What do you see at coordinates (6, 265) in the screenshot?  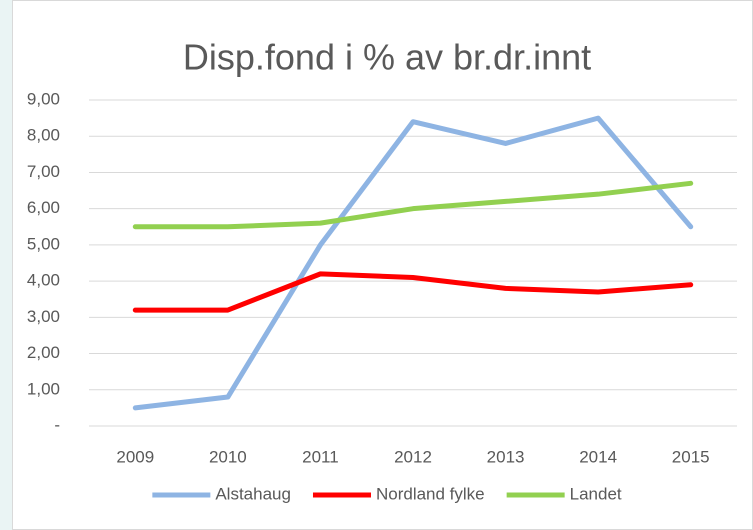 I see `side-strip` at bounding box center [6, 265].